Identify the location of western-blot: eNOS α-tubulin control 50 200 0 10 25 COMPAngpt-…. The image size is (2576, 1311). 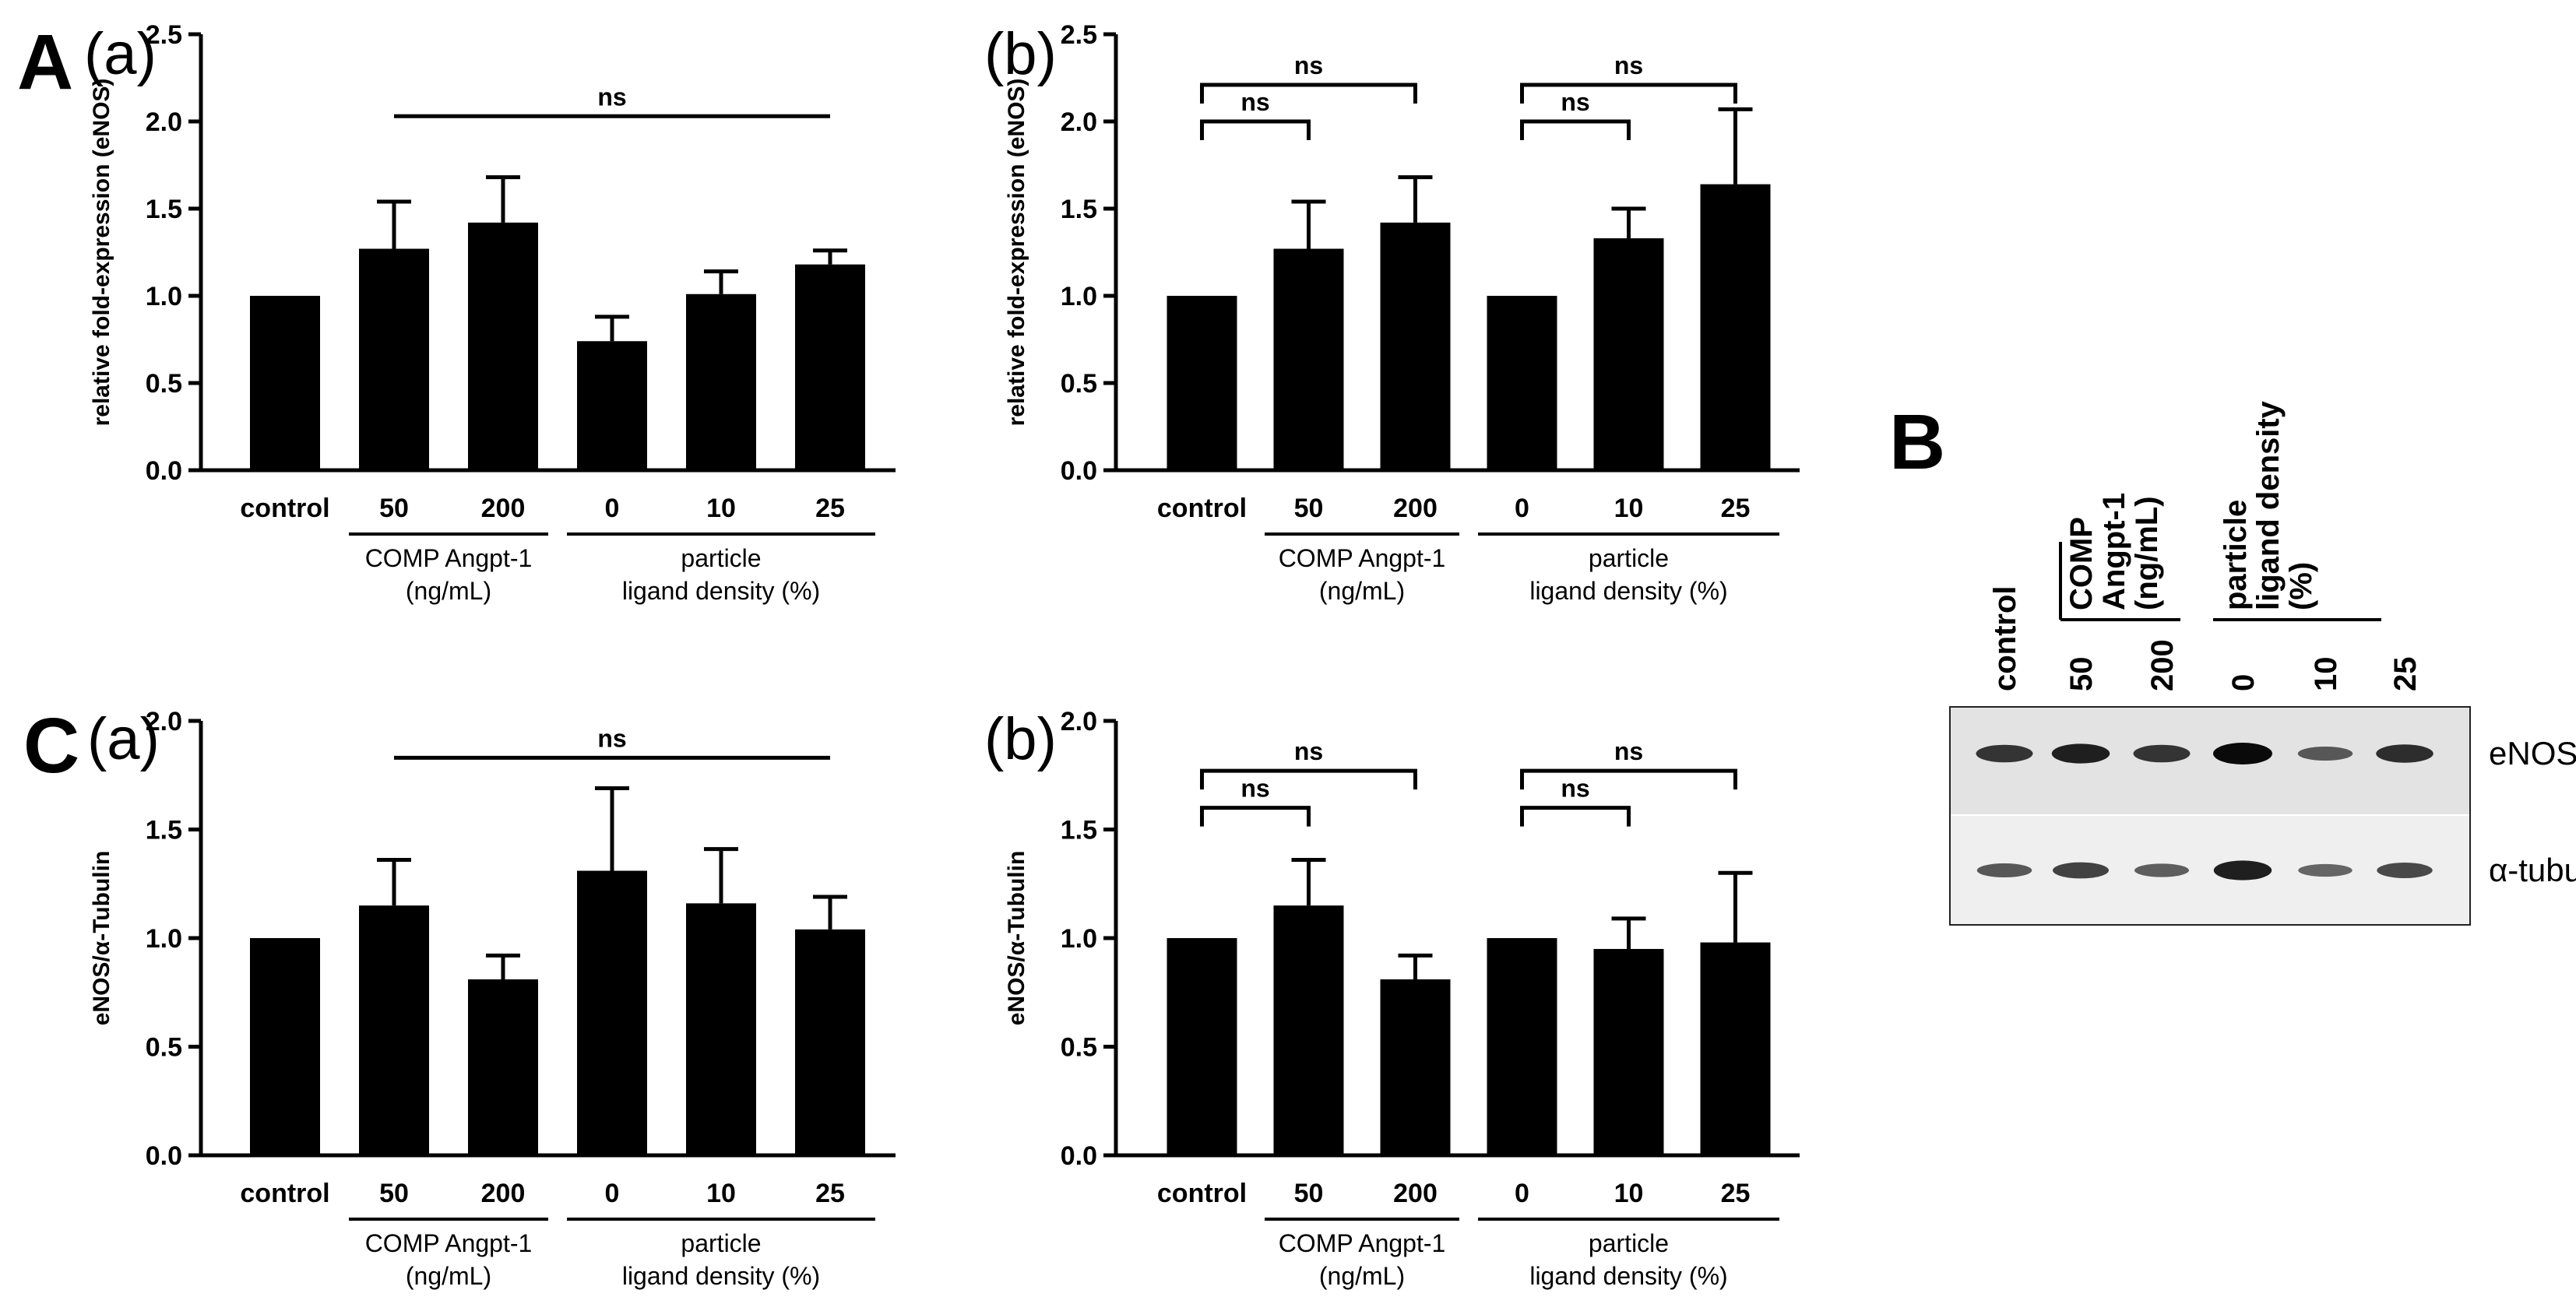
(2262, 663).